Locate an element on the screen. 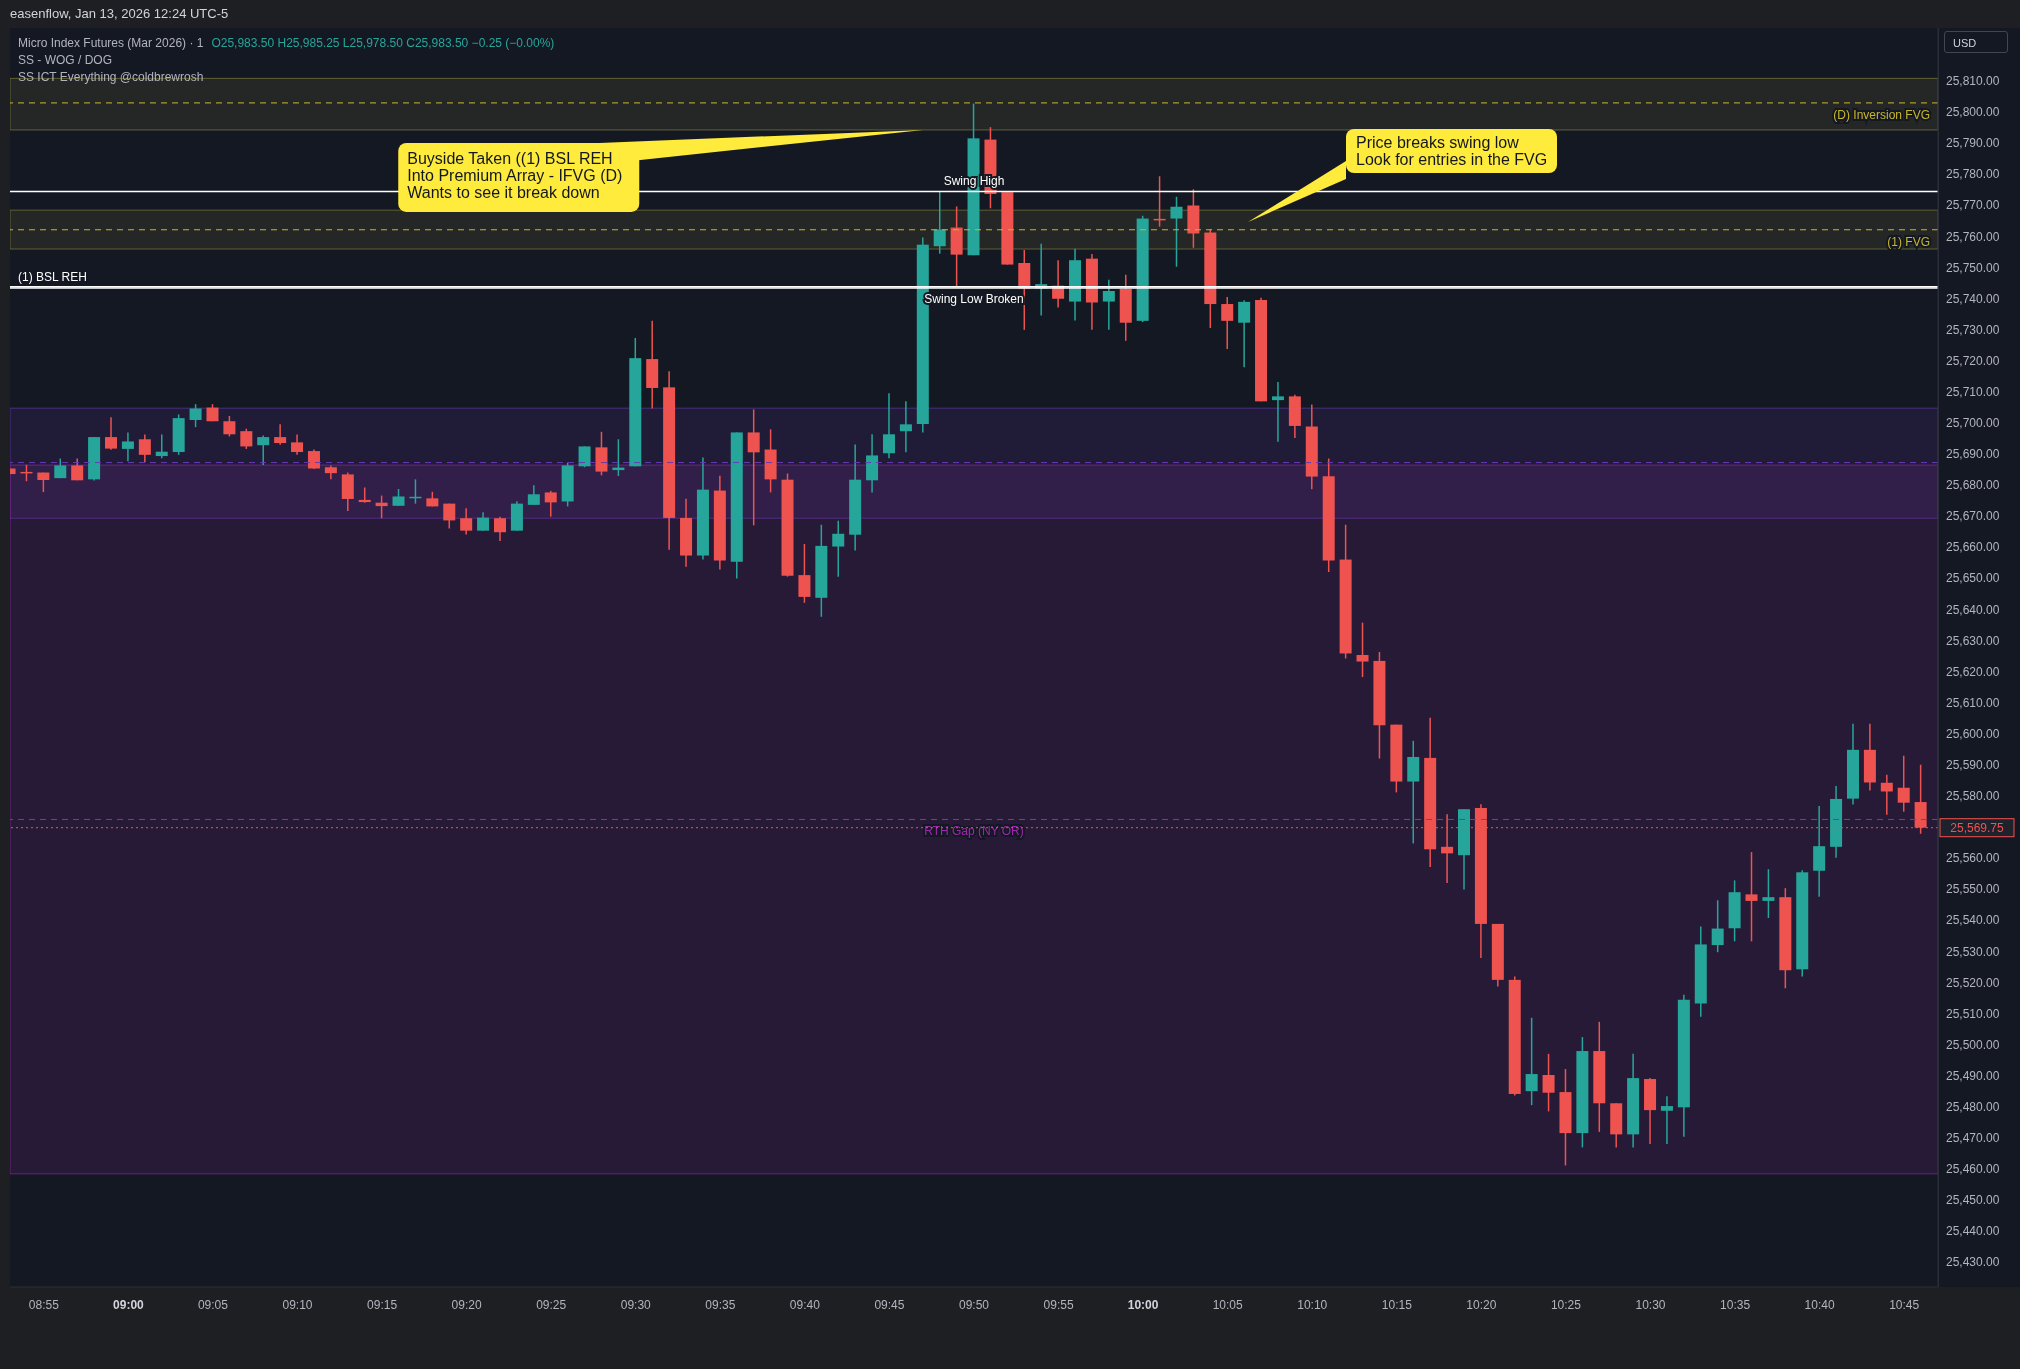 The image size is (2020, 1369). annotation: SS ICT Everything @coldbrewrosh is located at coordinates (111, 77).